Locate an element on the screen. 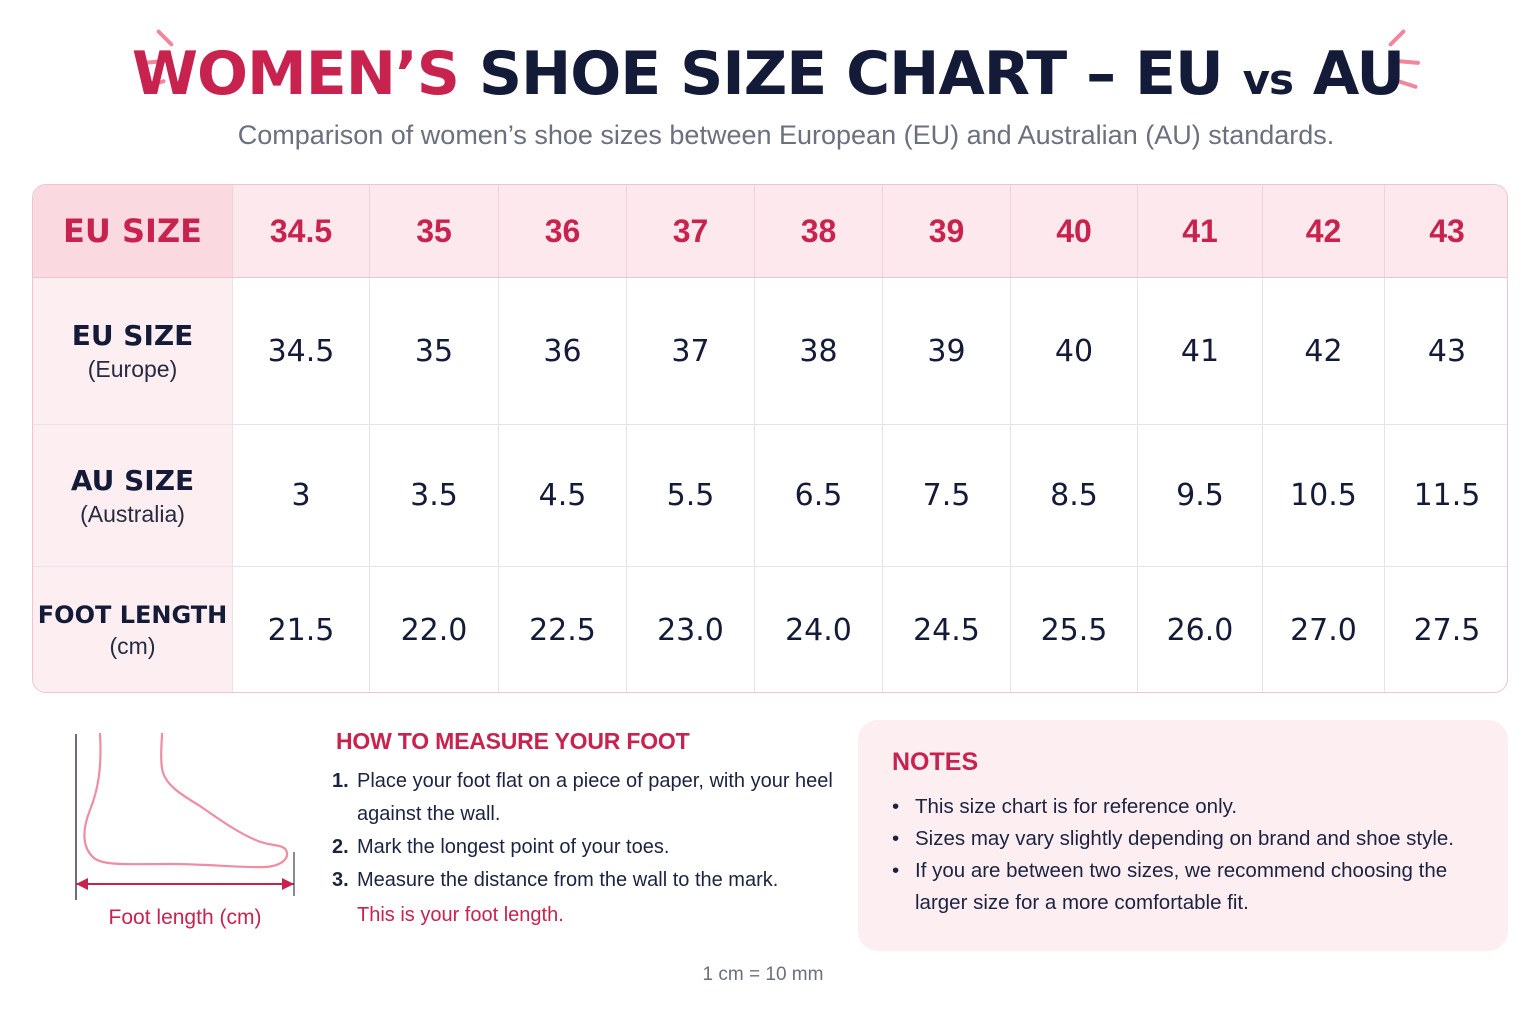 The width and height of the screenshot is (1536, 1024). table-row-eu: EU SIZE (Europe) 34.5 35 36 37 38 39 40 41 42 43 is located at coordinates (770, 351).